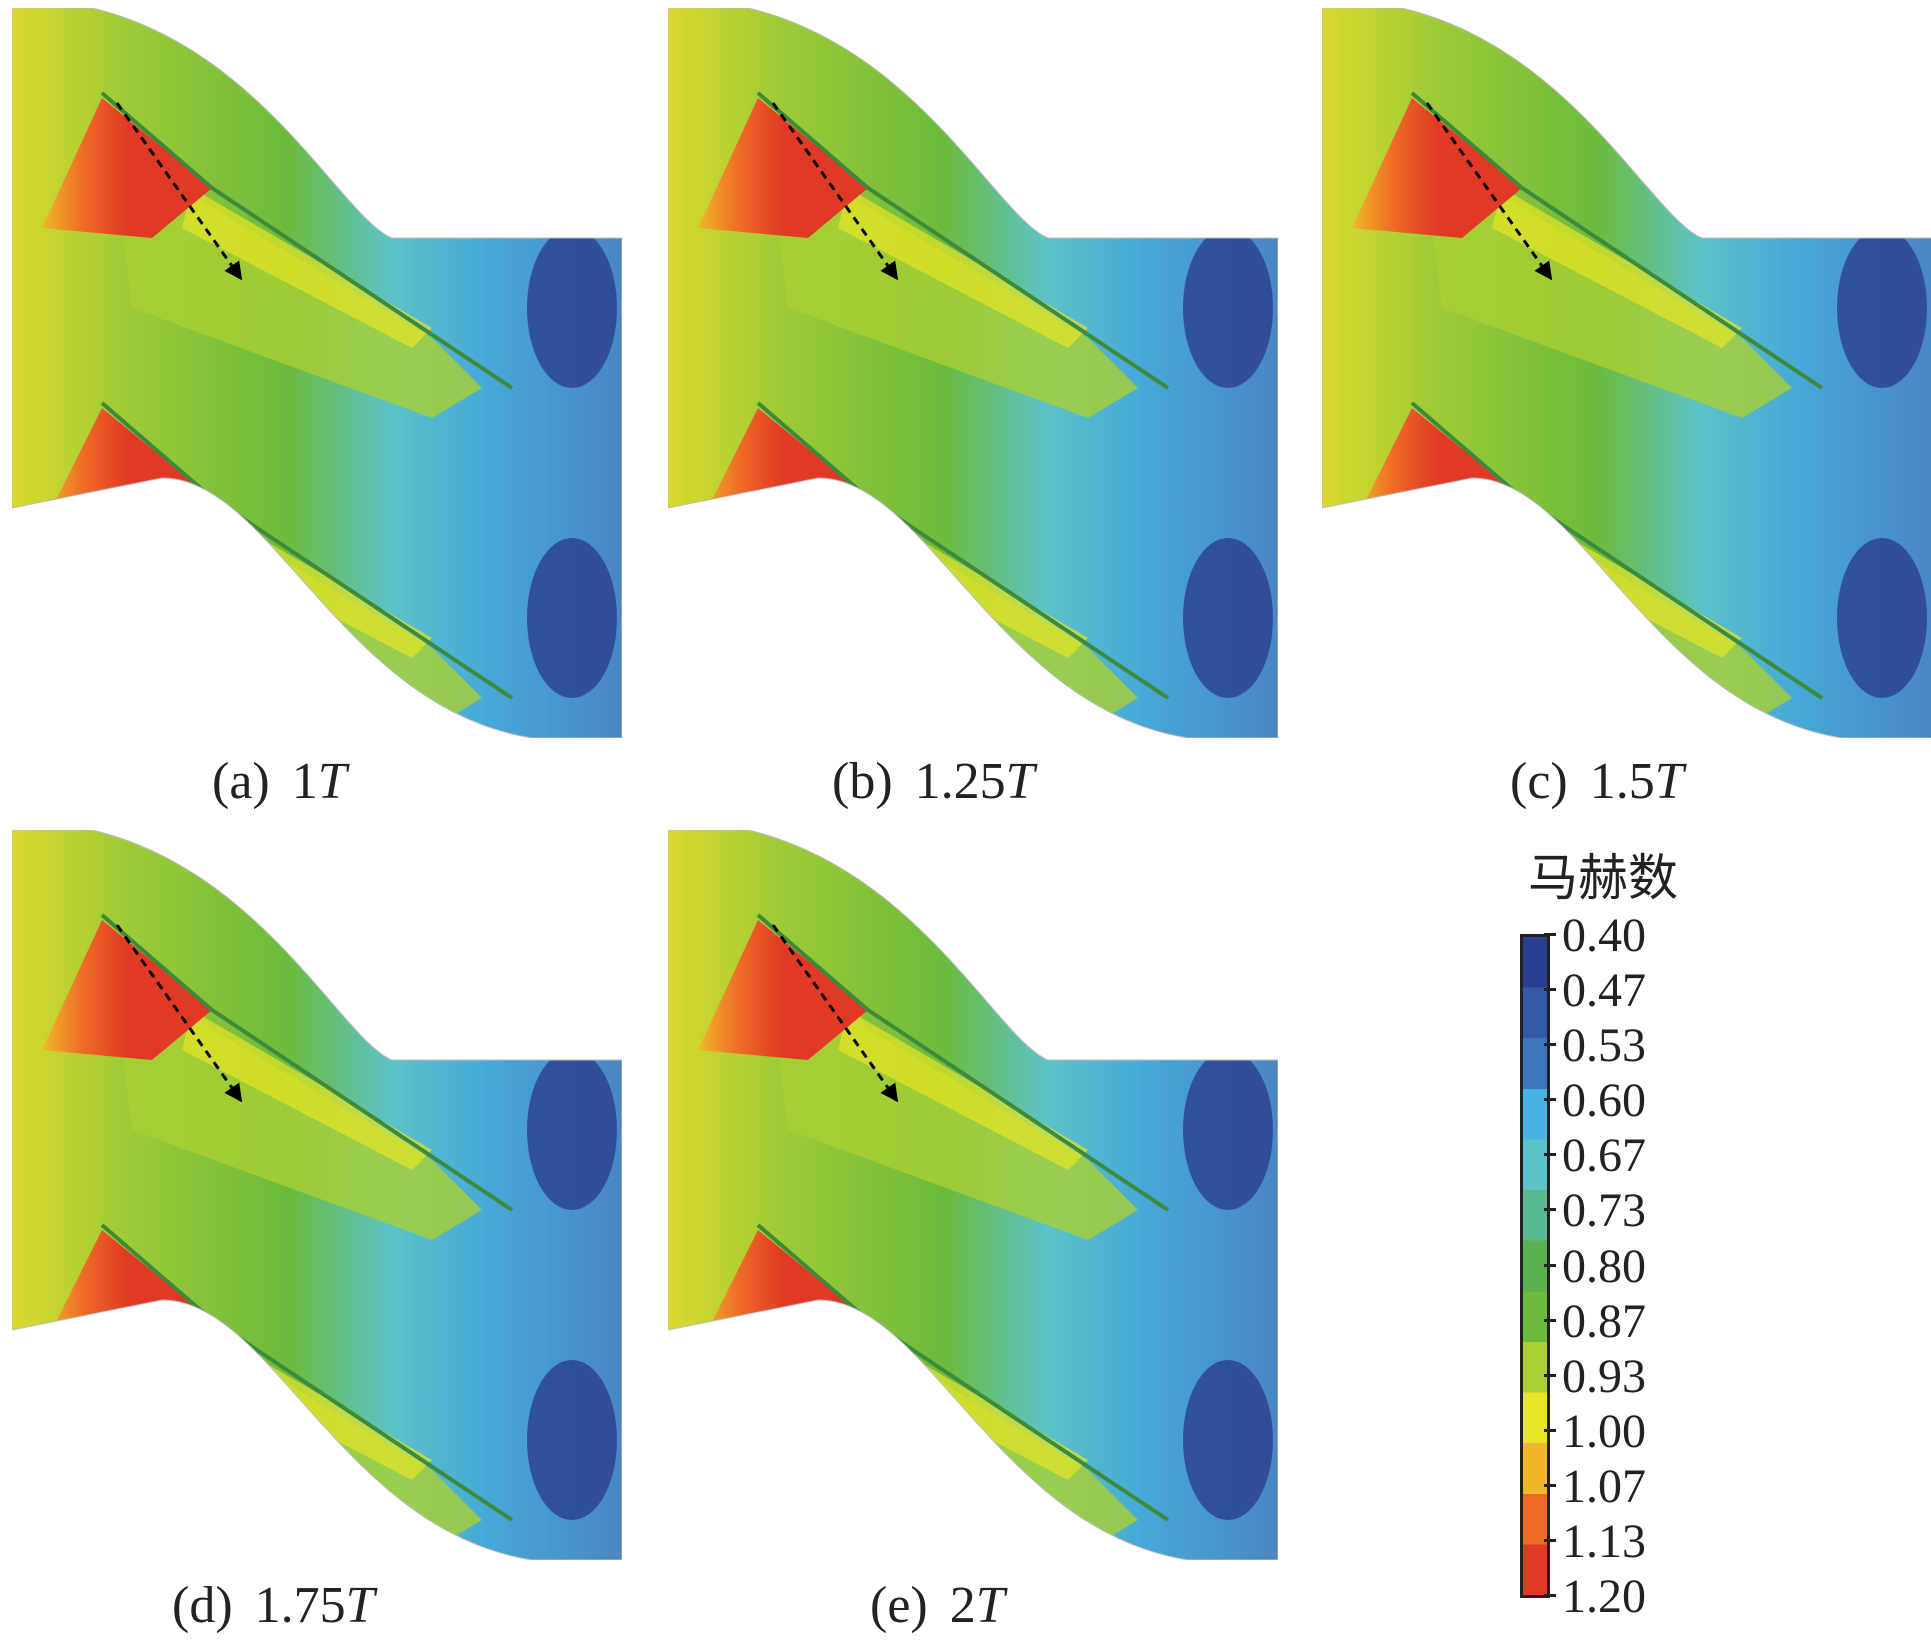 The image size is (1931, 1644). What do you see at coordinates (962, 1605) in the screenshot?
I see `caption-value: 2` at bounding box center [962, 1605].